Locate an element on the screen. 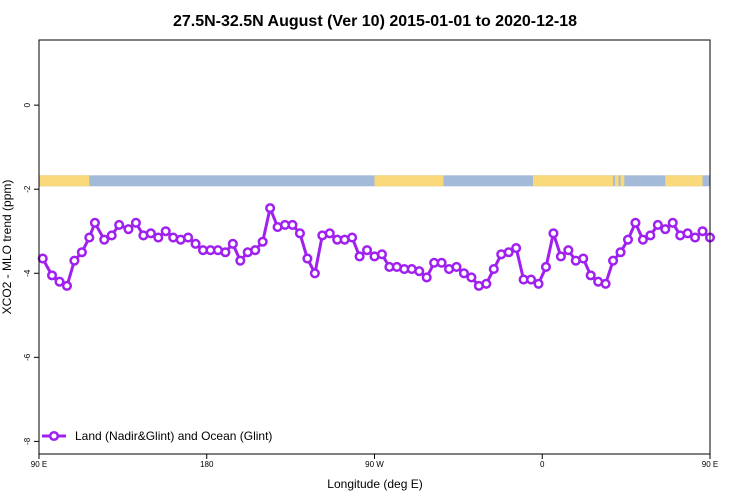 This screenshot has width=750, height=500. legend: Land (Nadir&Glint) and Ocean (Glint) is located at coordinates (157, 436).